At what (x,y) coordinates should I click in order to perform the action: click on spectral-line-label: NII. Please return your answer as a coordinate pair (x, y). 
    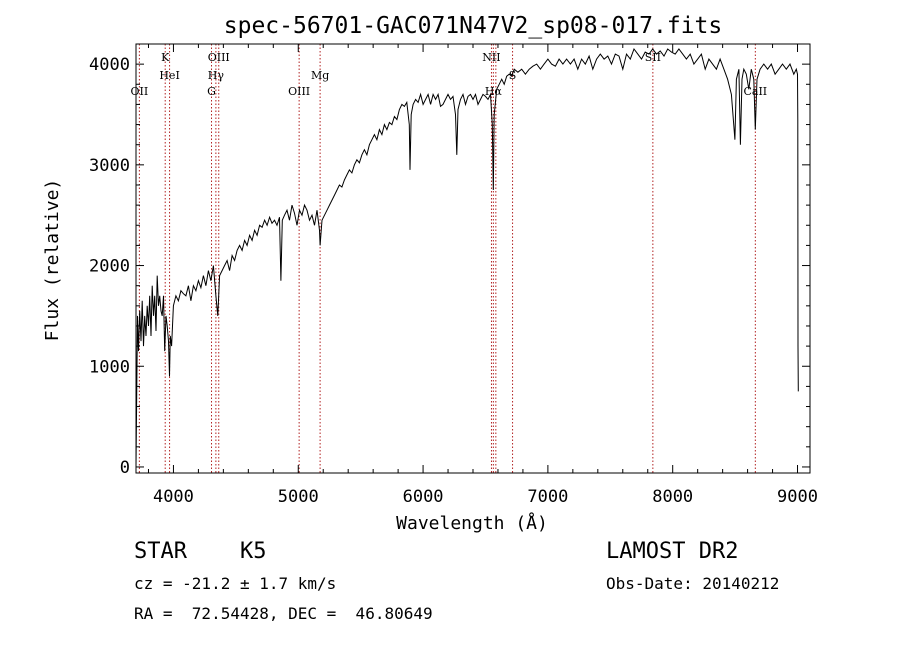
    Looking at the image, I should click on (491, 57).